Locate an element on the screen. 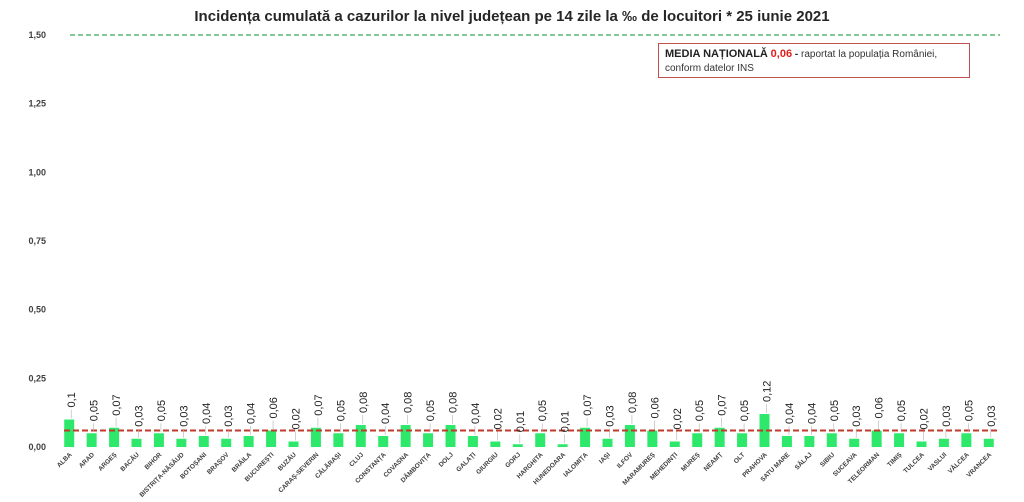  value-label: 0,1 is located at coordinates (72, 399).